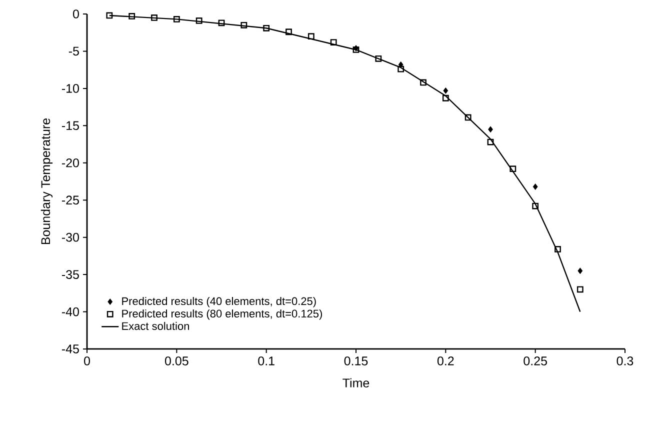 The width and height of the screenshot is (660, 422). What do you see at coordinates (73, 51) in the screenshot?
I see `y-tick-label: -5` at bounding box center [73, 51].